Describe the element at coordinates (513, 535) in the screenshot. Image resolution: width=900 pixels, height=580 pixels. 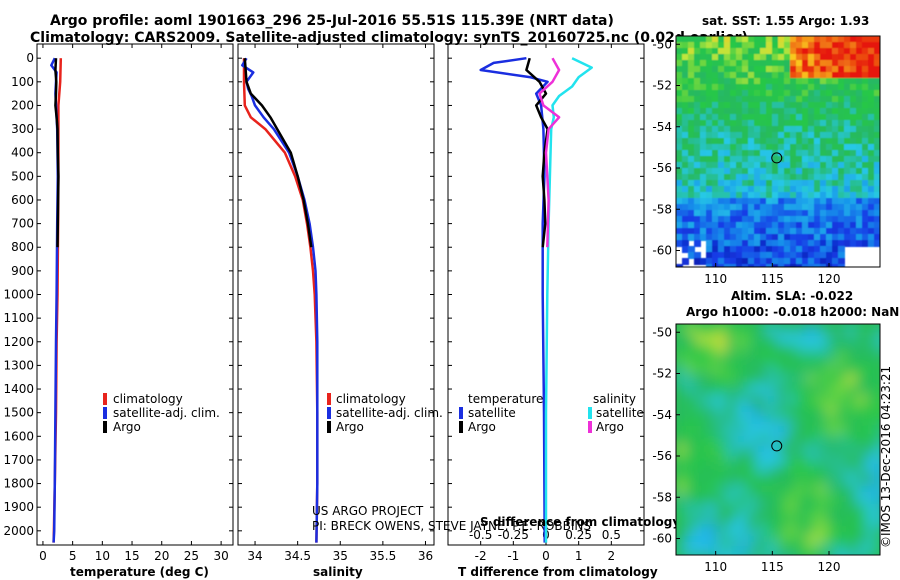
I see `s-tick-label: -0.25` at that location.